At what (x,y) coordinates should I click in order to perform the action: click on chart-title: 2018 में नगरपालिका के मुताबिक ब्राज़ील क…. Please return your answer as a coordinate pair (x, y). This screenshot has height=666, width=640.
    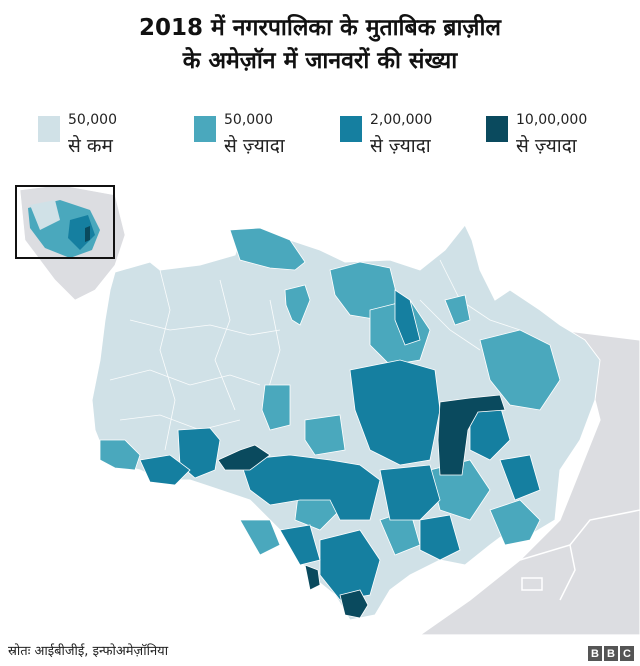
    Looking at the image, I should click on (320, 45).